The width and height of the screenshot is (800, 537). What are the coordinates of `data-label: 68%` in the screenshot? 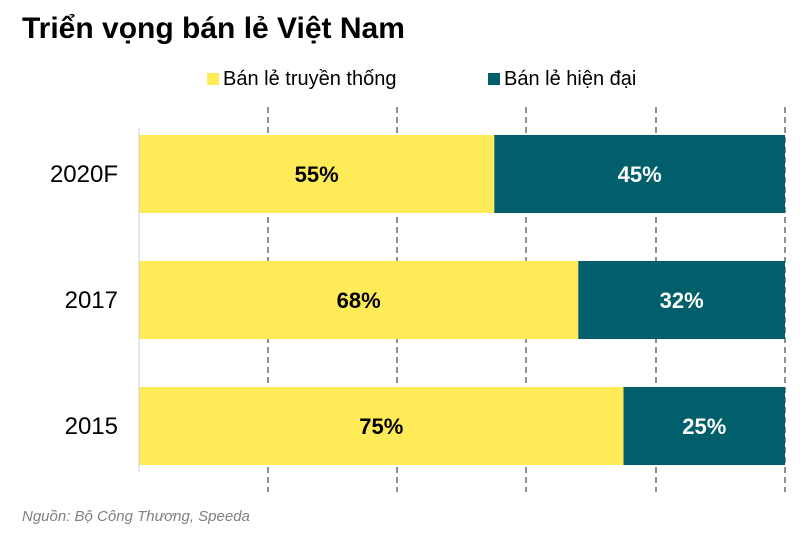 It's located at (359, 300).